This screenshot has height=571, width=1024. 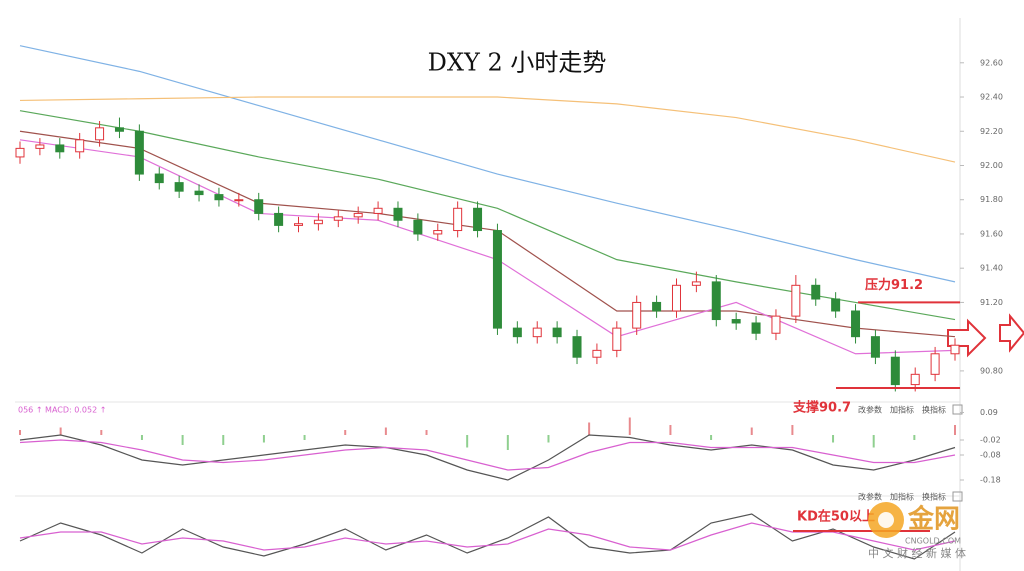 What do you see at coordinates (894, 285) in the screenshot?
I see `annotation: 压力91.2` at bounding box center [894, 285].